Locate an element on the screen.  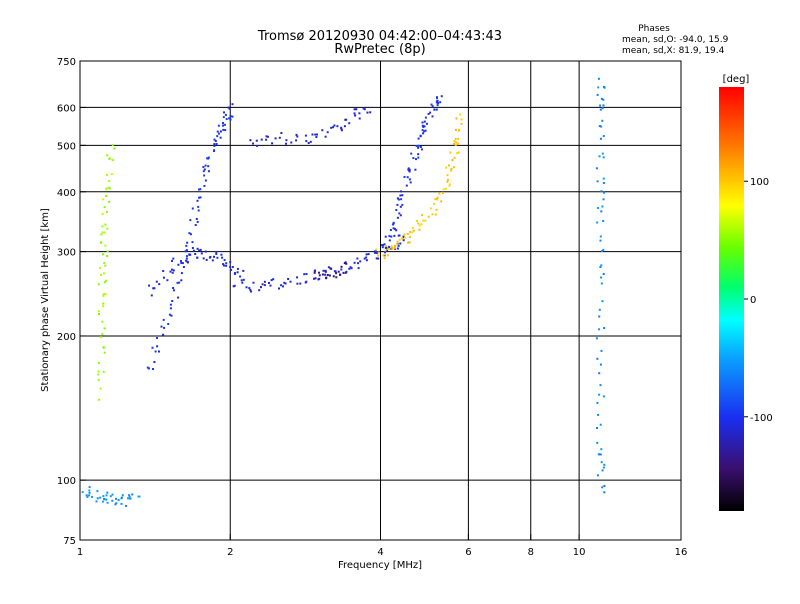
chart-title: Tromsø 20120930 04:42:00–04:43:43 is located at coordinates (379, 36).